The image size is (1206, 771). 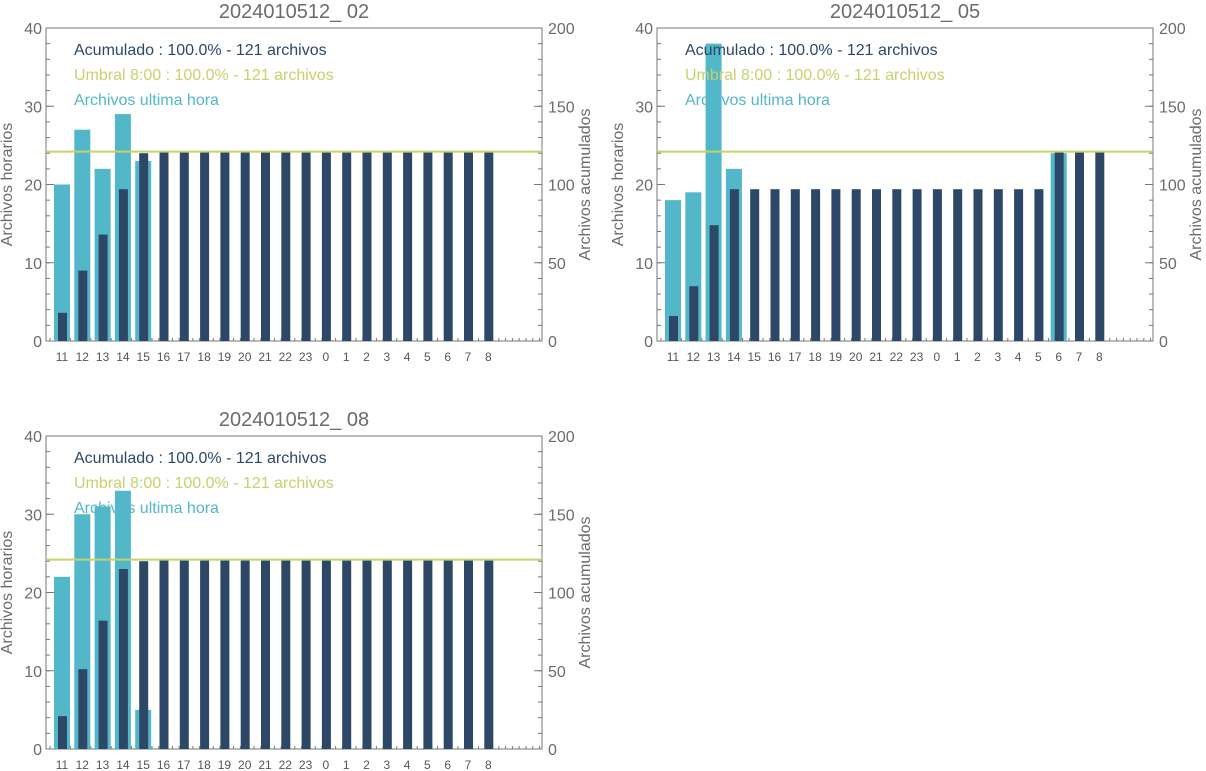 What do you see at coordinates (876, 357) in the screenshot?
I see `x-tick-label: 21` at bounding box center [876, 357].